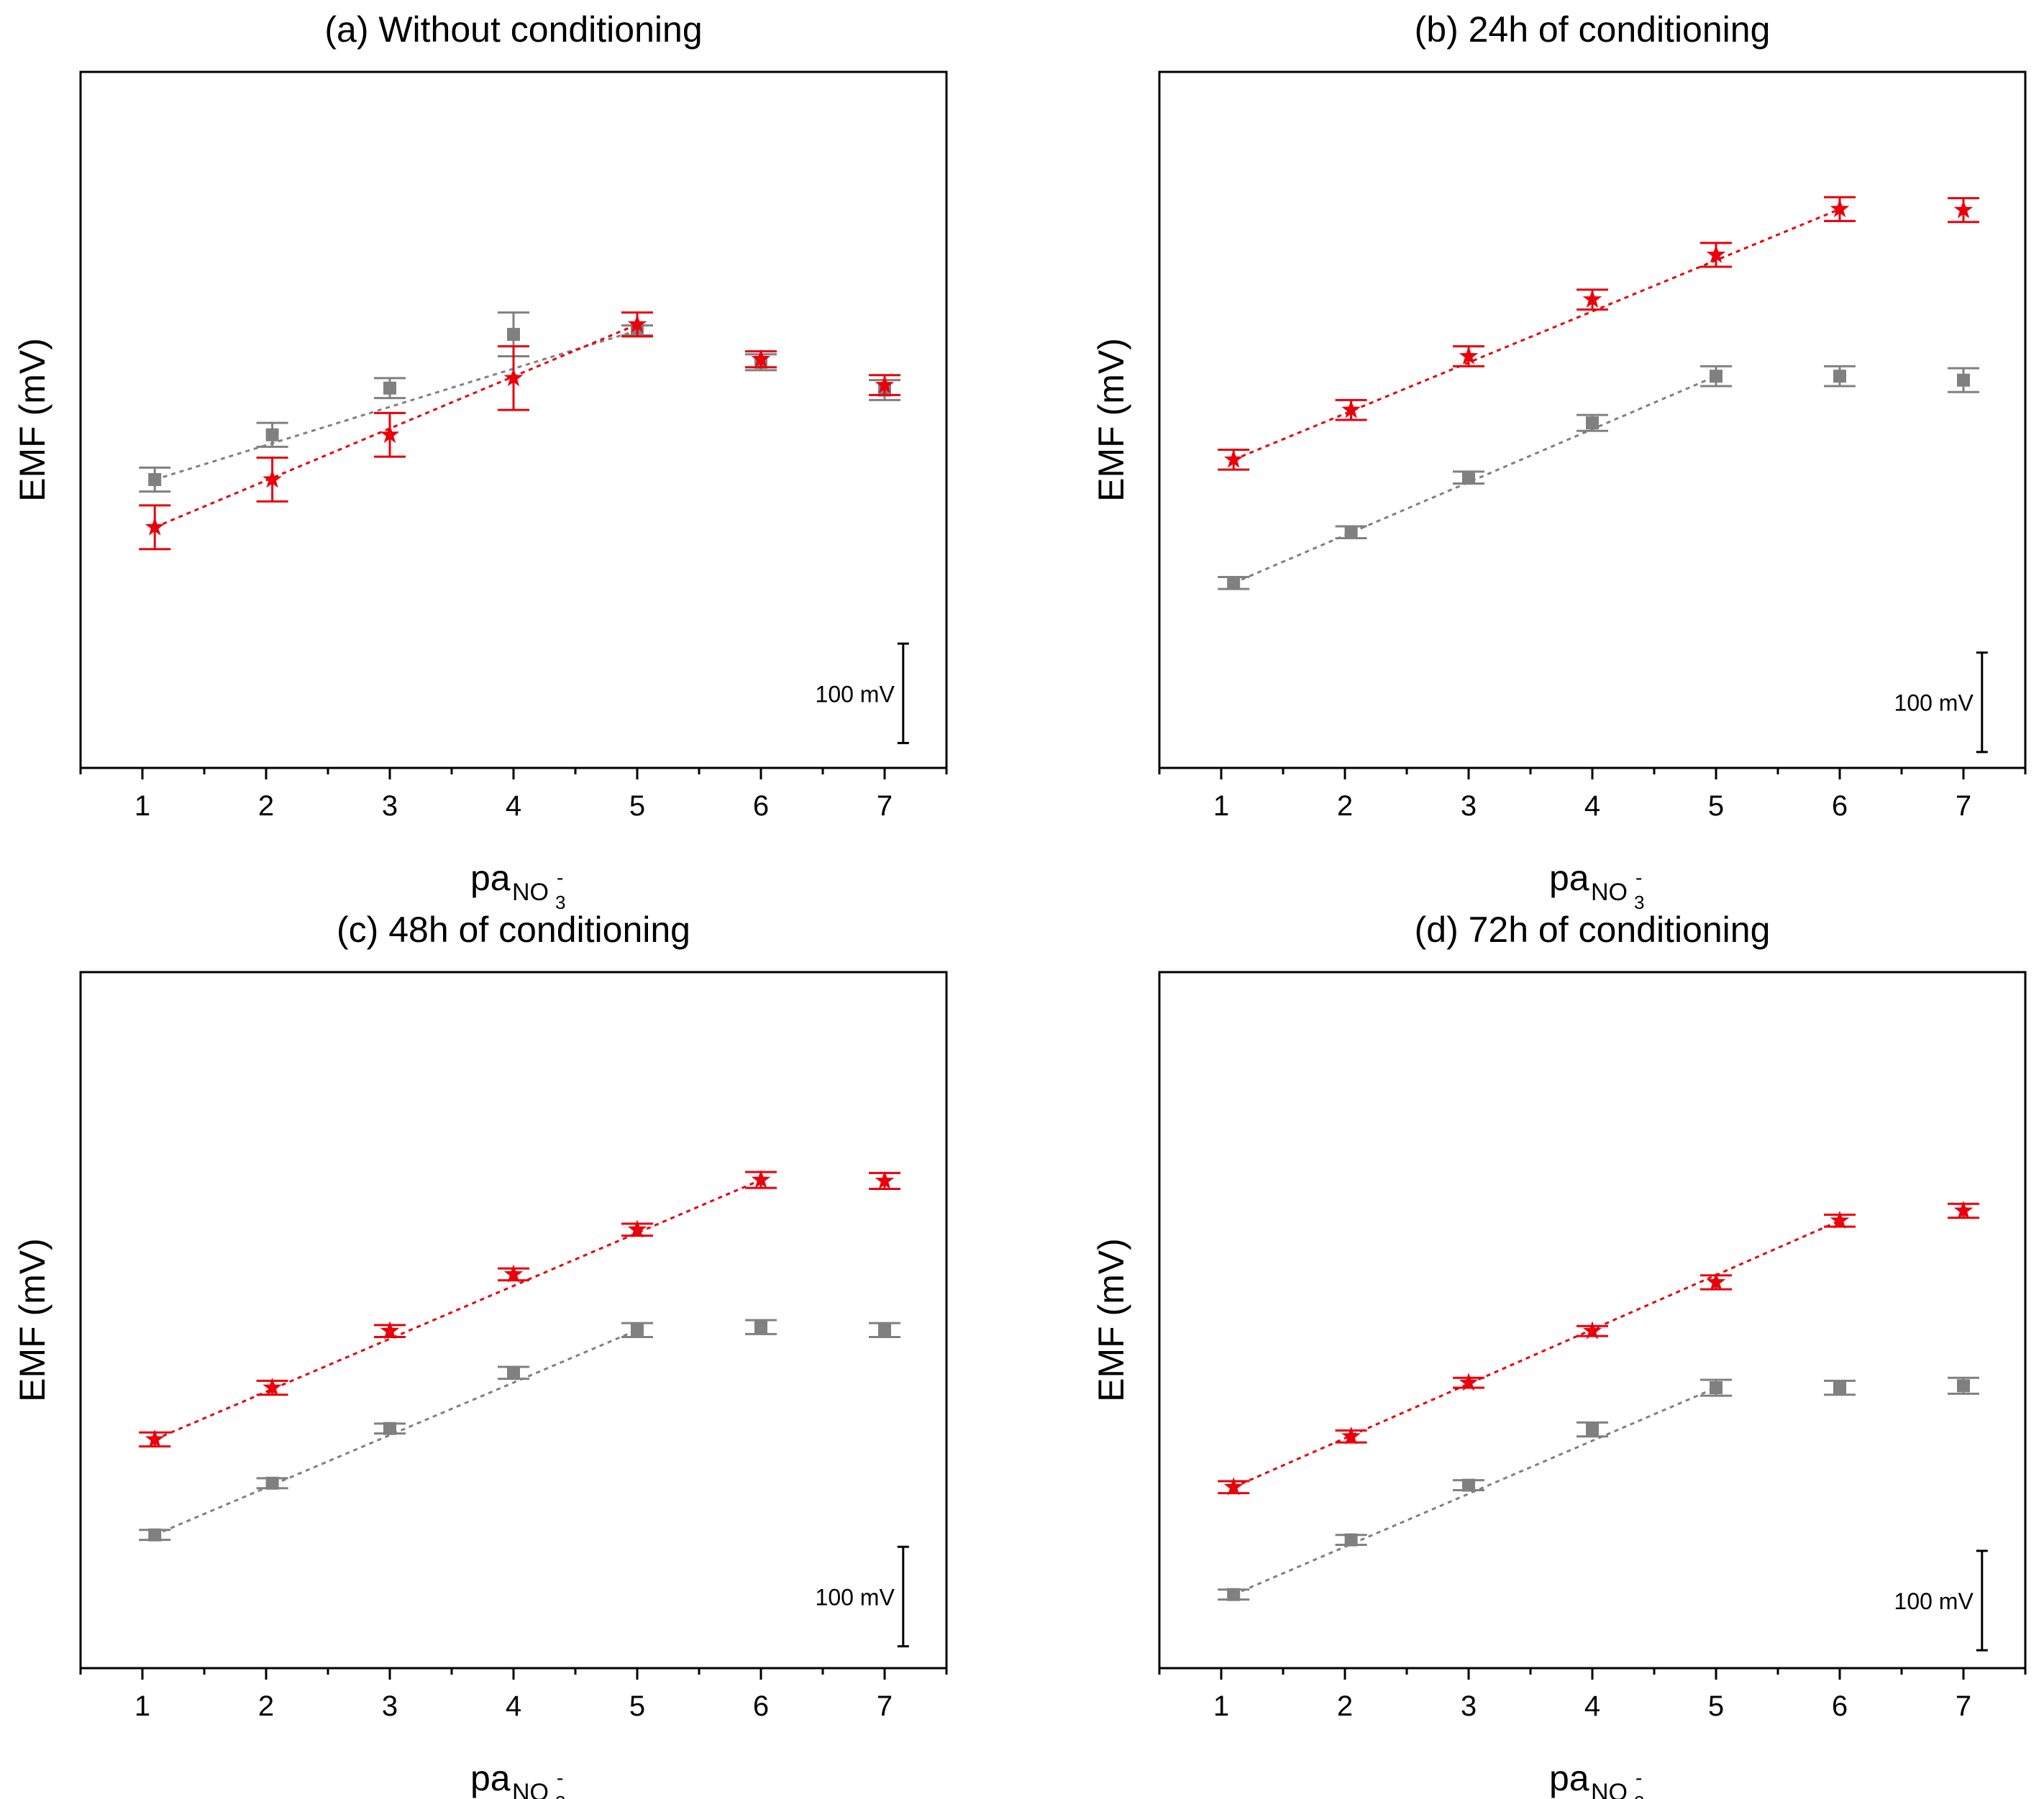  What do you see at coordinates (1569, 878) in the screenshot?
I see `x-axis-label: pa` at bounding box center [1569, 878].